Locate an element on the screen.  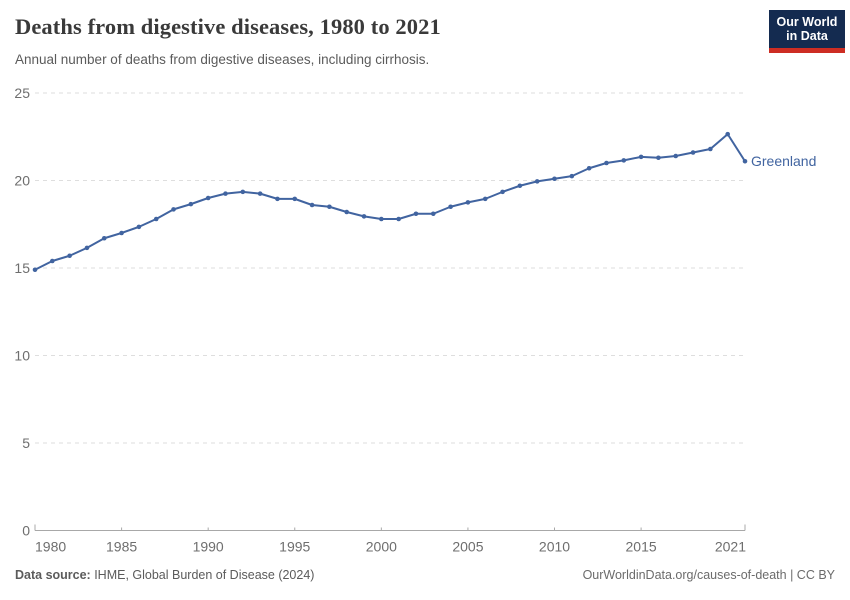
x-axis-tick-label: 1980 is located at coordinates (50, 547).